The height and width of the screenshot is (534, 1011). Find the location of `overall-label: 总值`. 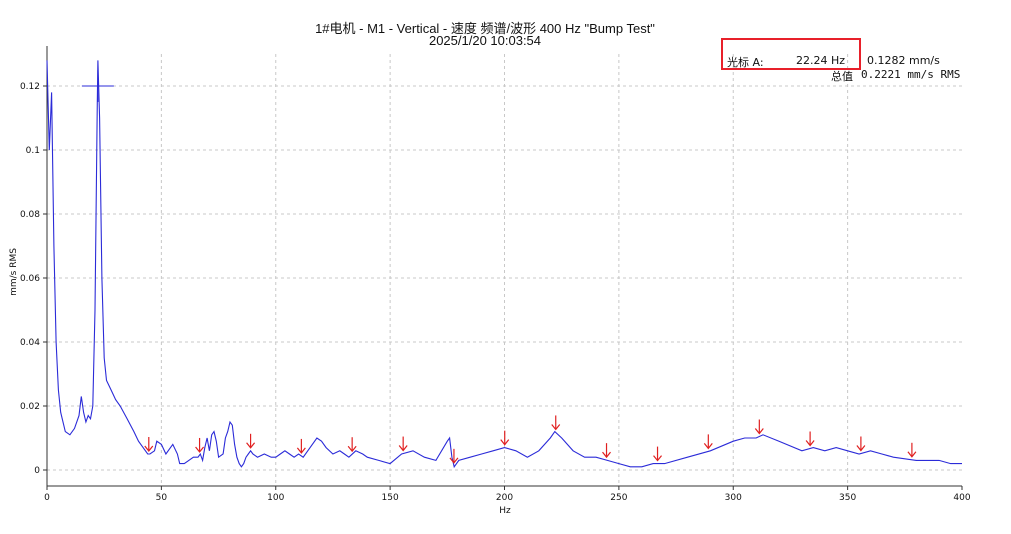

overall-label: 总值 is located at coordinates (842, 76).